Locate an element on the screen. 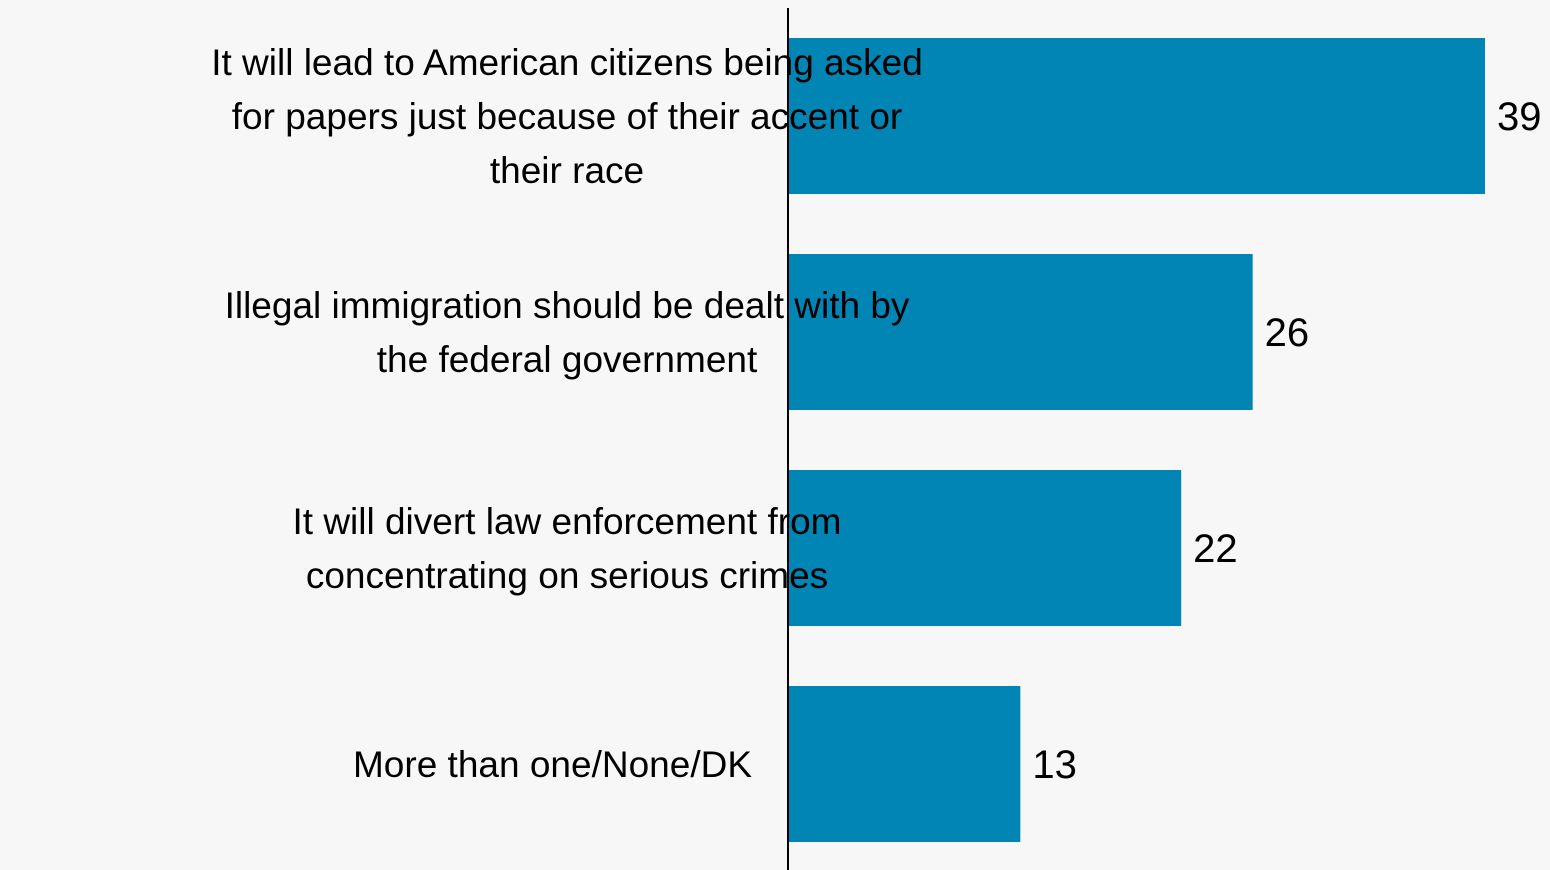 This screenshot has height=870, width=1550. category-label-line: It will divert law enforcement from is located at coordinates (566, 521).